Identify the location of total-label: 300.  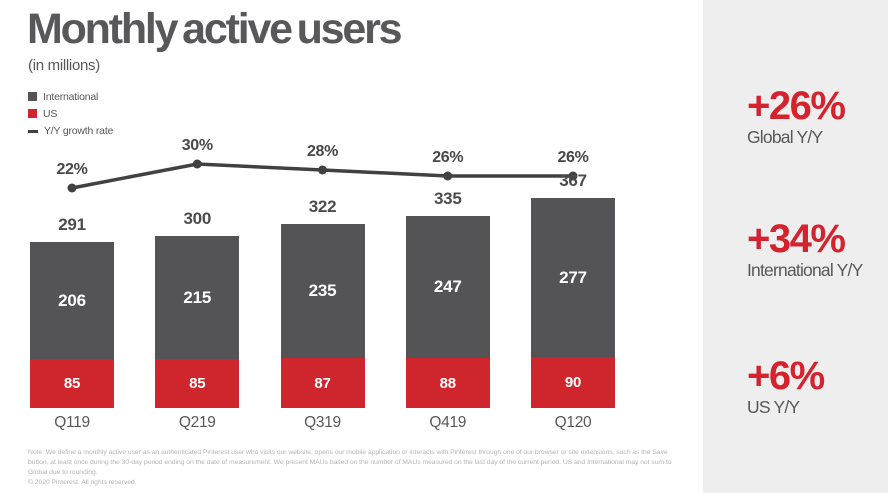
(197, 218).